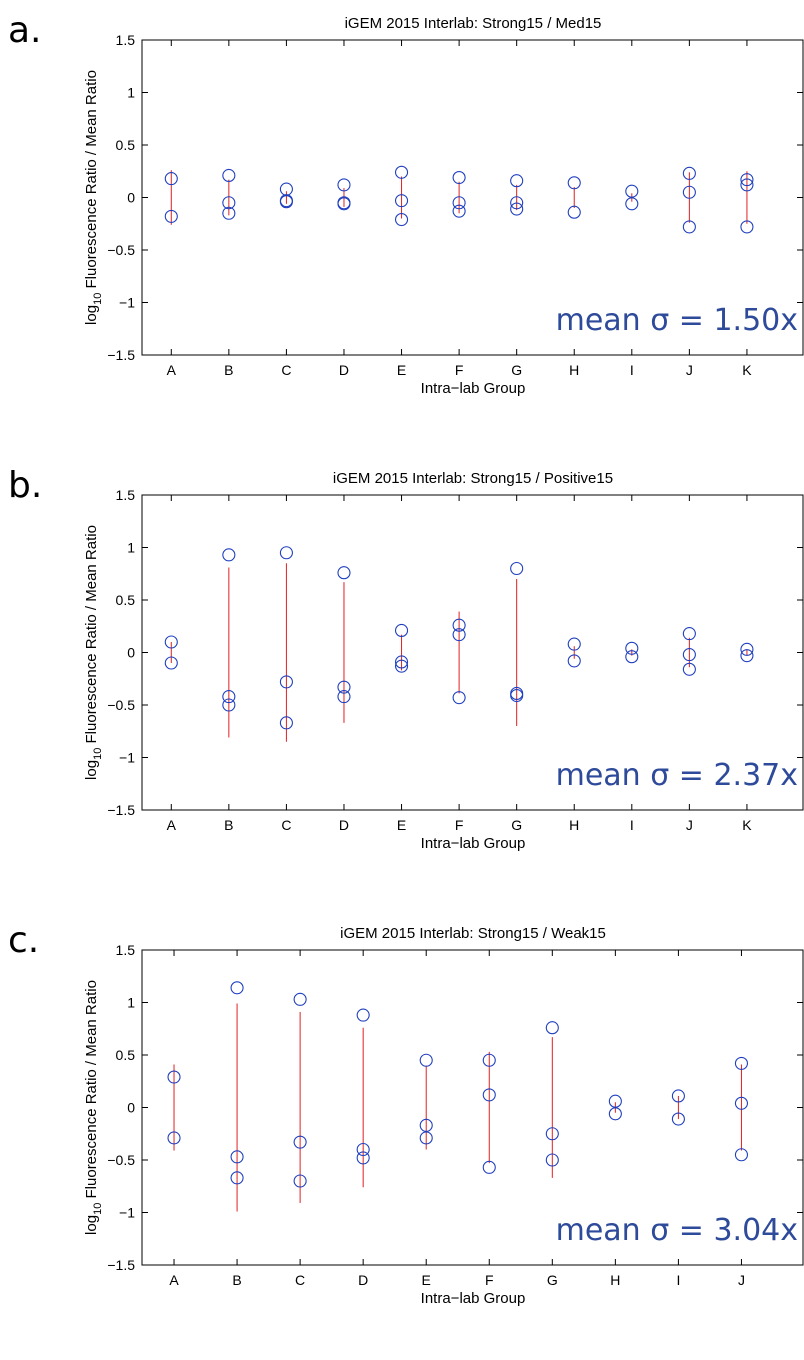  Describe the element at coordinates (25, 485) in the screenshot. I see `panel-label: b.` at that location.